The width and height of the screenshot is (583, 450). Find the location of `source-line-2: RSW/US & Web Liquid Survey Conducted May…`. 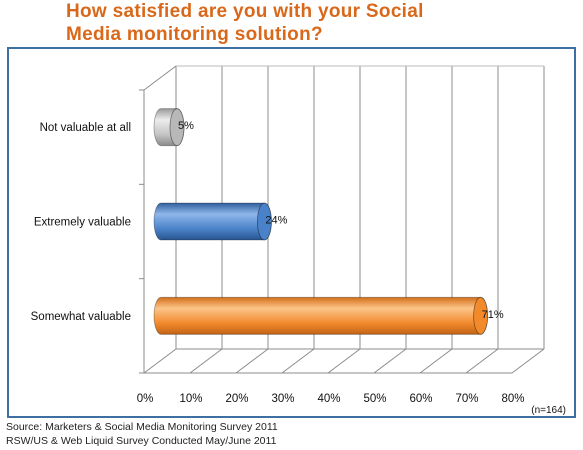

source-line-2: RSW/US & Web Liquid Survey Conducted May… is located at coordinates (141, 441).